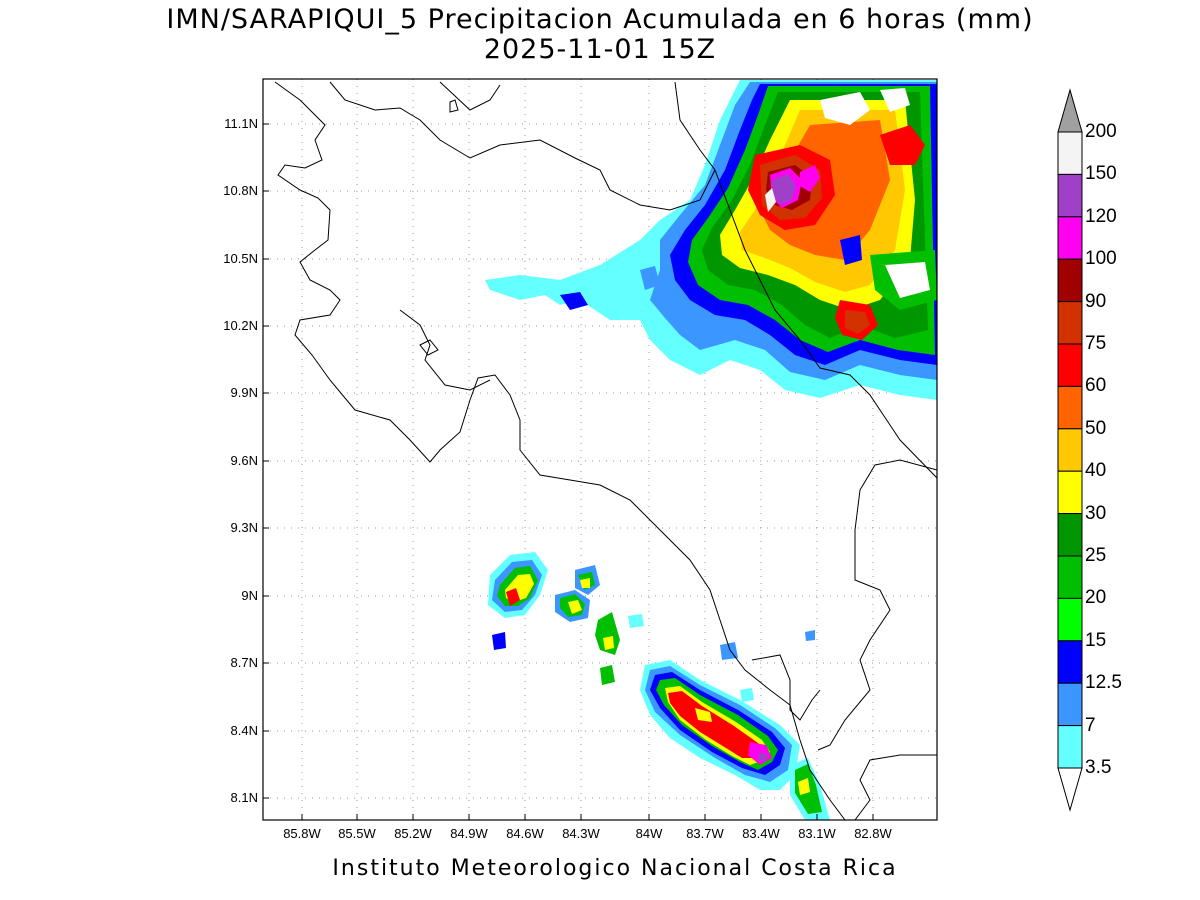  I want to click on rain-mass-northeast, so click(711, 240).